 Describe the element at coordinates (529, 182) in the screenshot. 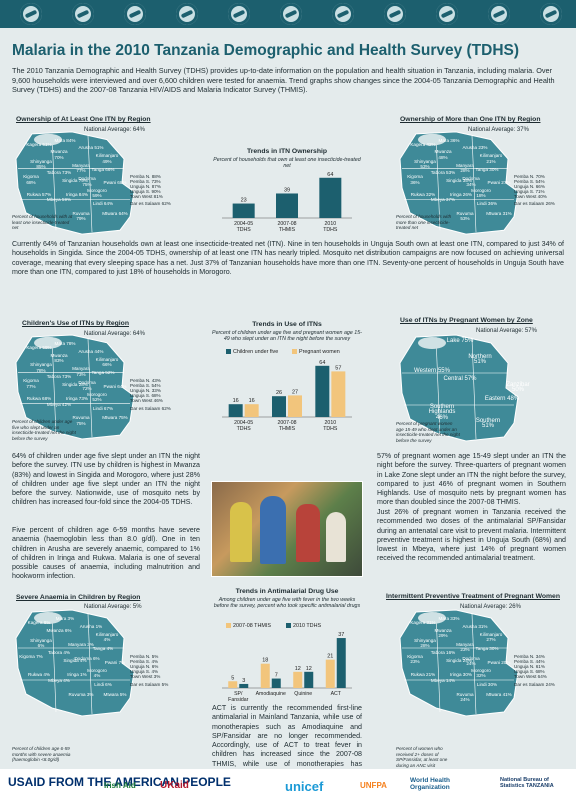

I see `island-label: Pemba S. 54%` at that location.